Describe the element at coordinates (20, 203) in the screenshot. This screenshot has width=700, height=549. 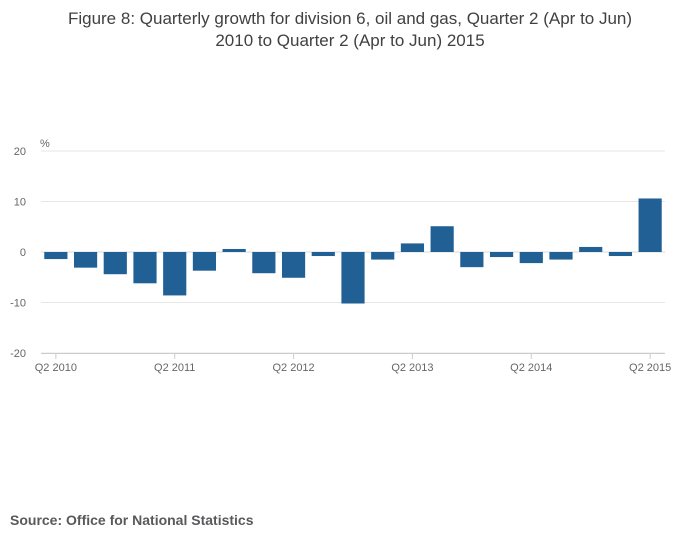
I see `y-tick-label: 10` at that location.